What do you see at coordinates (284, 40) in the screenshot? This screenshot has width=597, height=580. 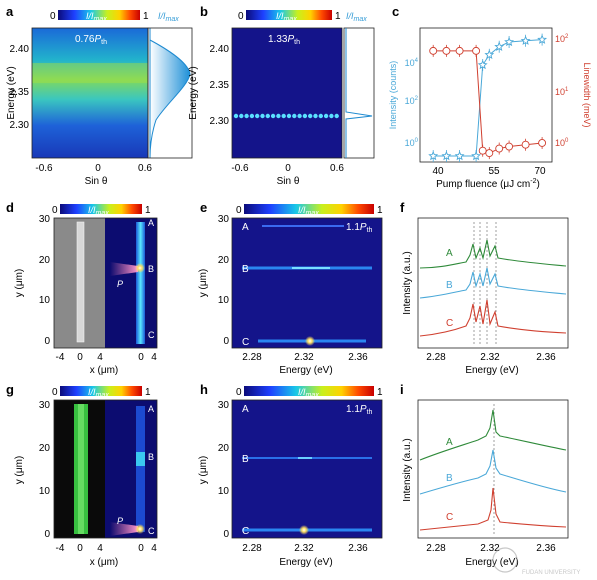 I see `annotation: 1.33Pth` at bounding box center [284, 40].